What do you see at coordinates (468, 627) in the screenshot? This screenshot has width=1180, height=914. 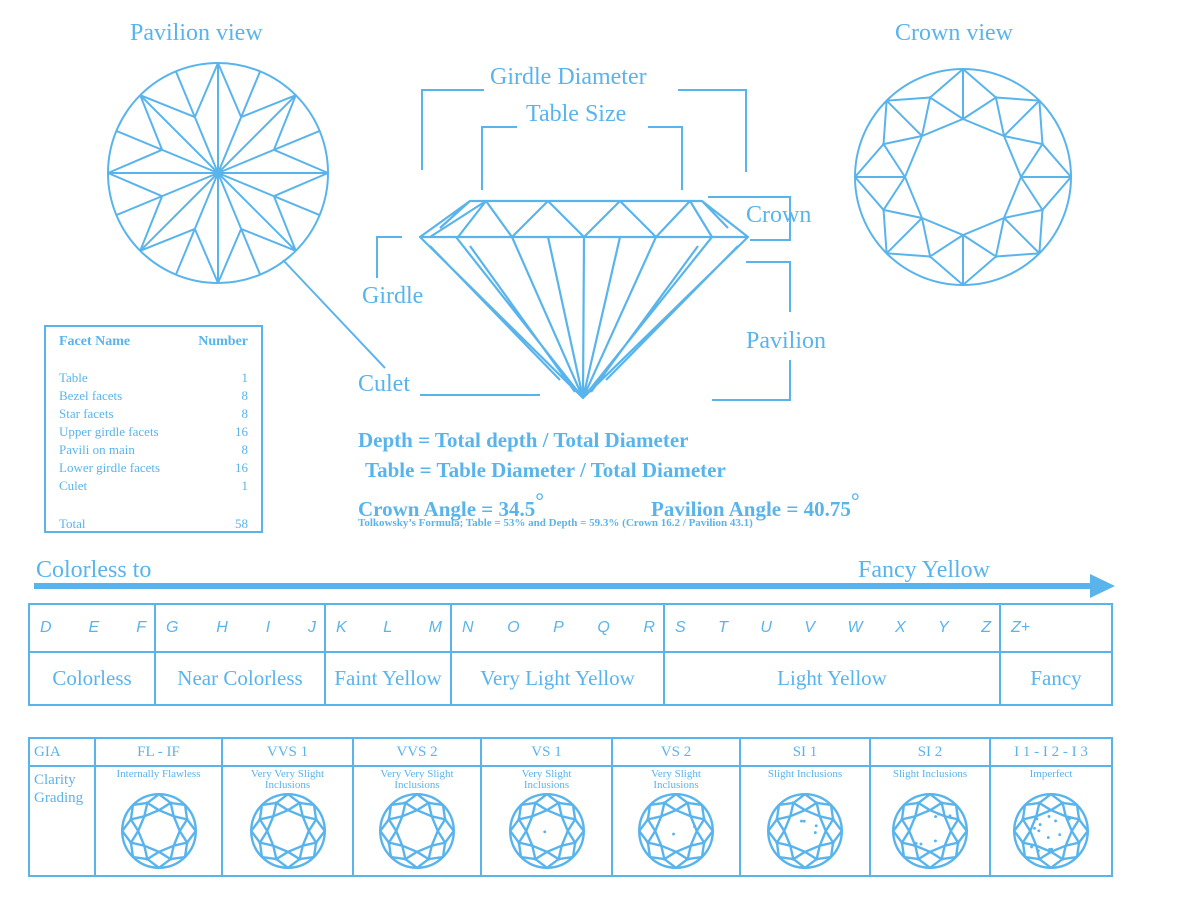 I see `color-grade-letter: N` at bounding box center [468, 627].